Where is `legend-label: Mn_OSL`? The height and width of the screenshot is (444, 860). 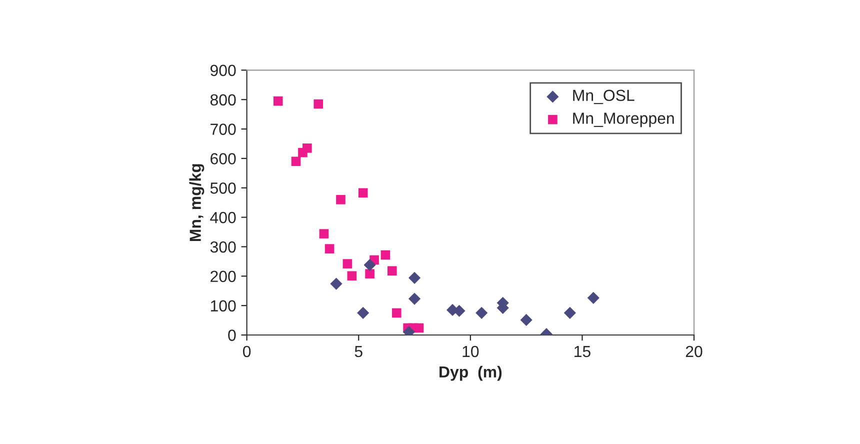
legend-label: Mn_OSL is located at coordinates (603, 97).